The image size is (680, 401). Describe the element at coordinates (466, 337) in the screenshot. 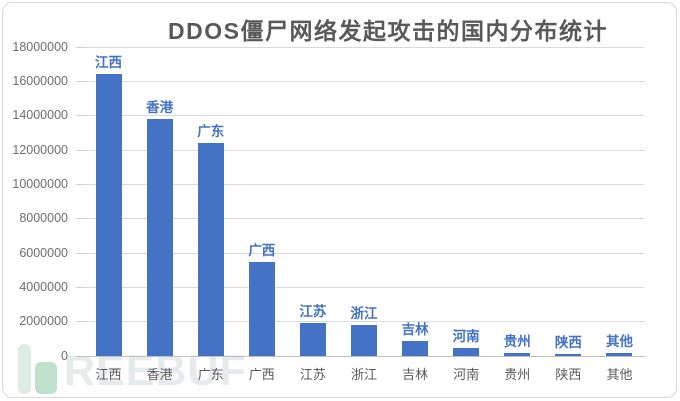

I see `bar-top-label: 河南` at that location.